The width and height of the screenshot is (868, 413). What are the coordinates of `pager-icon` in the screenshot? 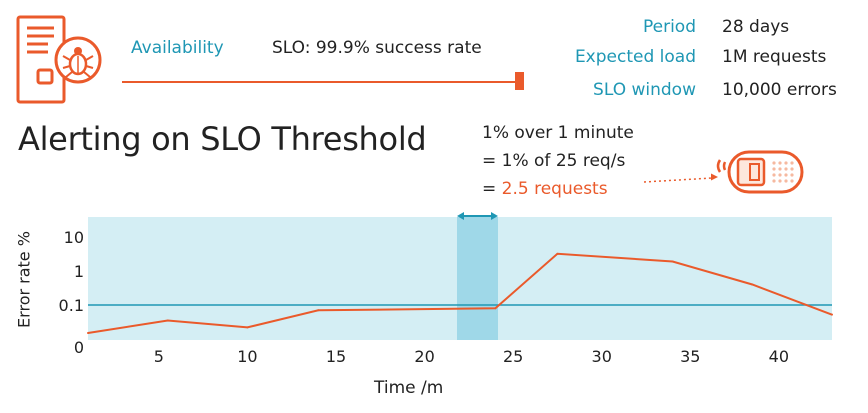 It's located at (760, 172).